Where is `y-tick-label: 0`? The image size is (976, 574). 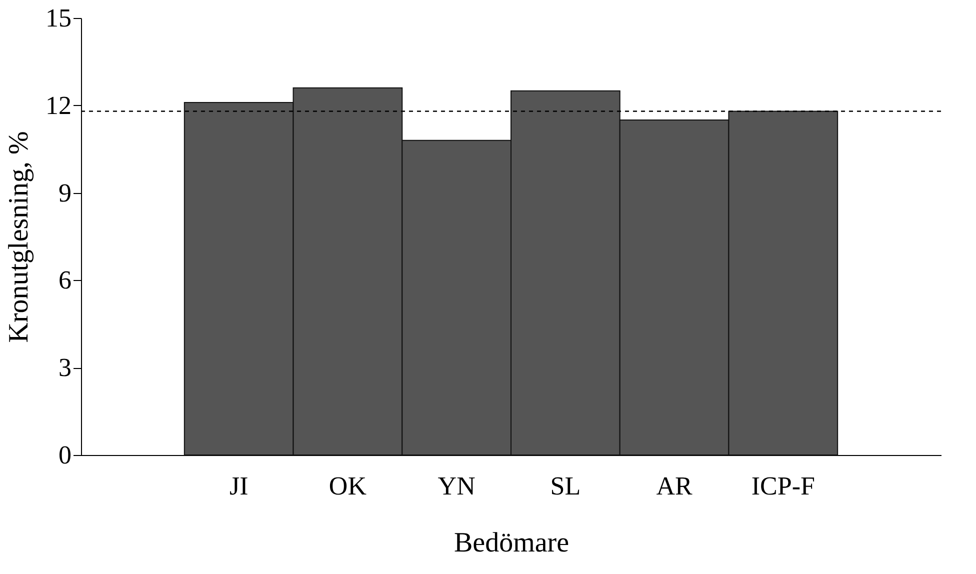
y-tick-label: 0 is located at coordinates (65, 455).